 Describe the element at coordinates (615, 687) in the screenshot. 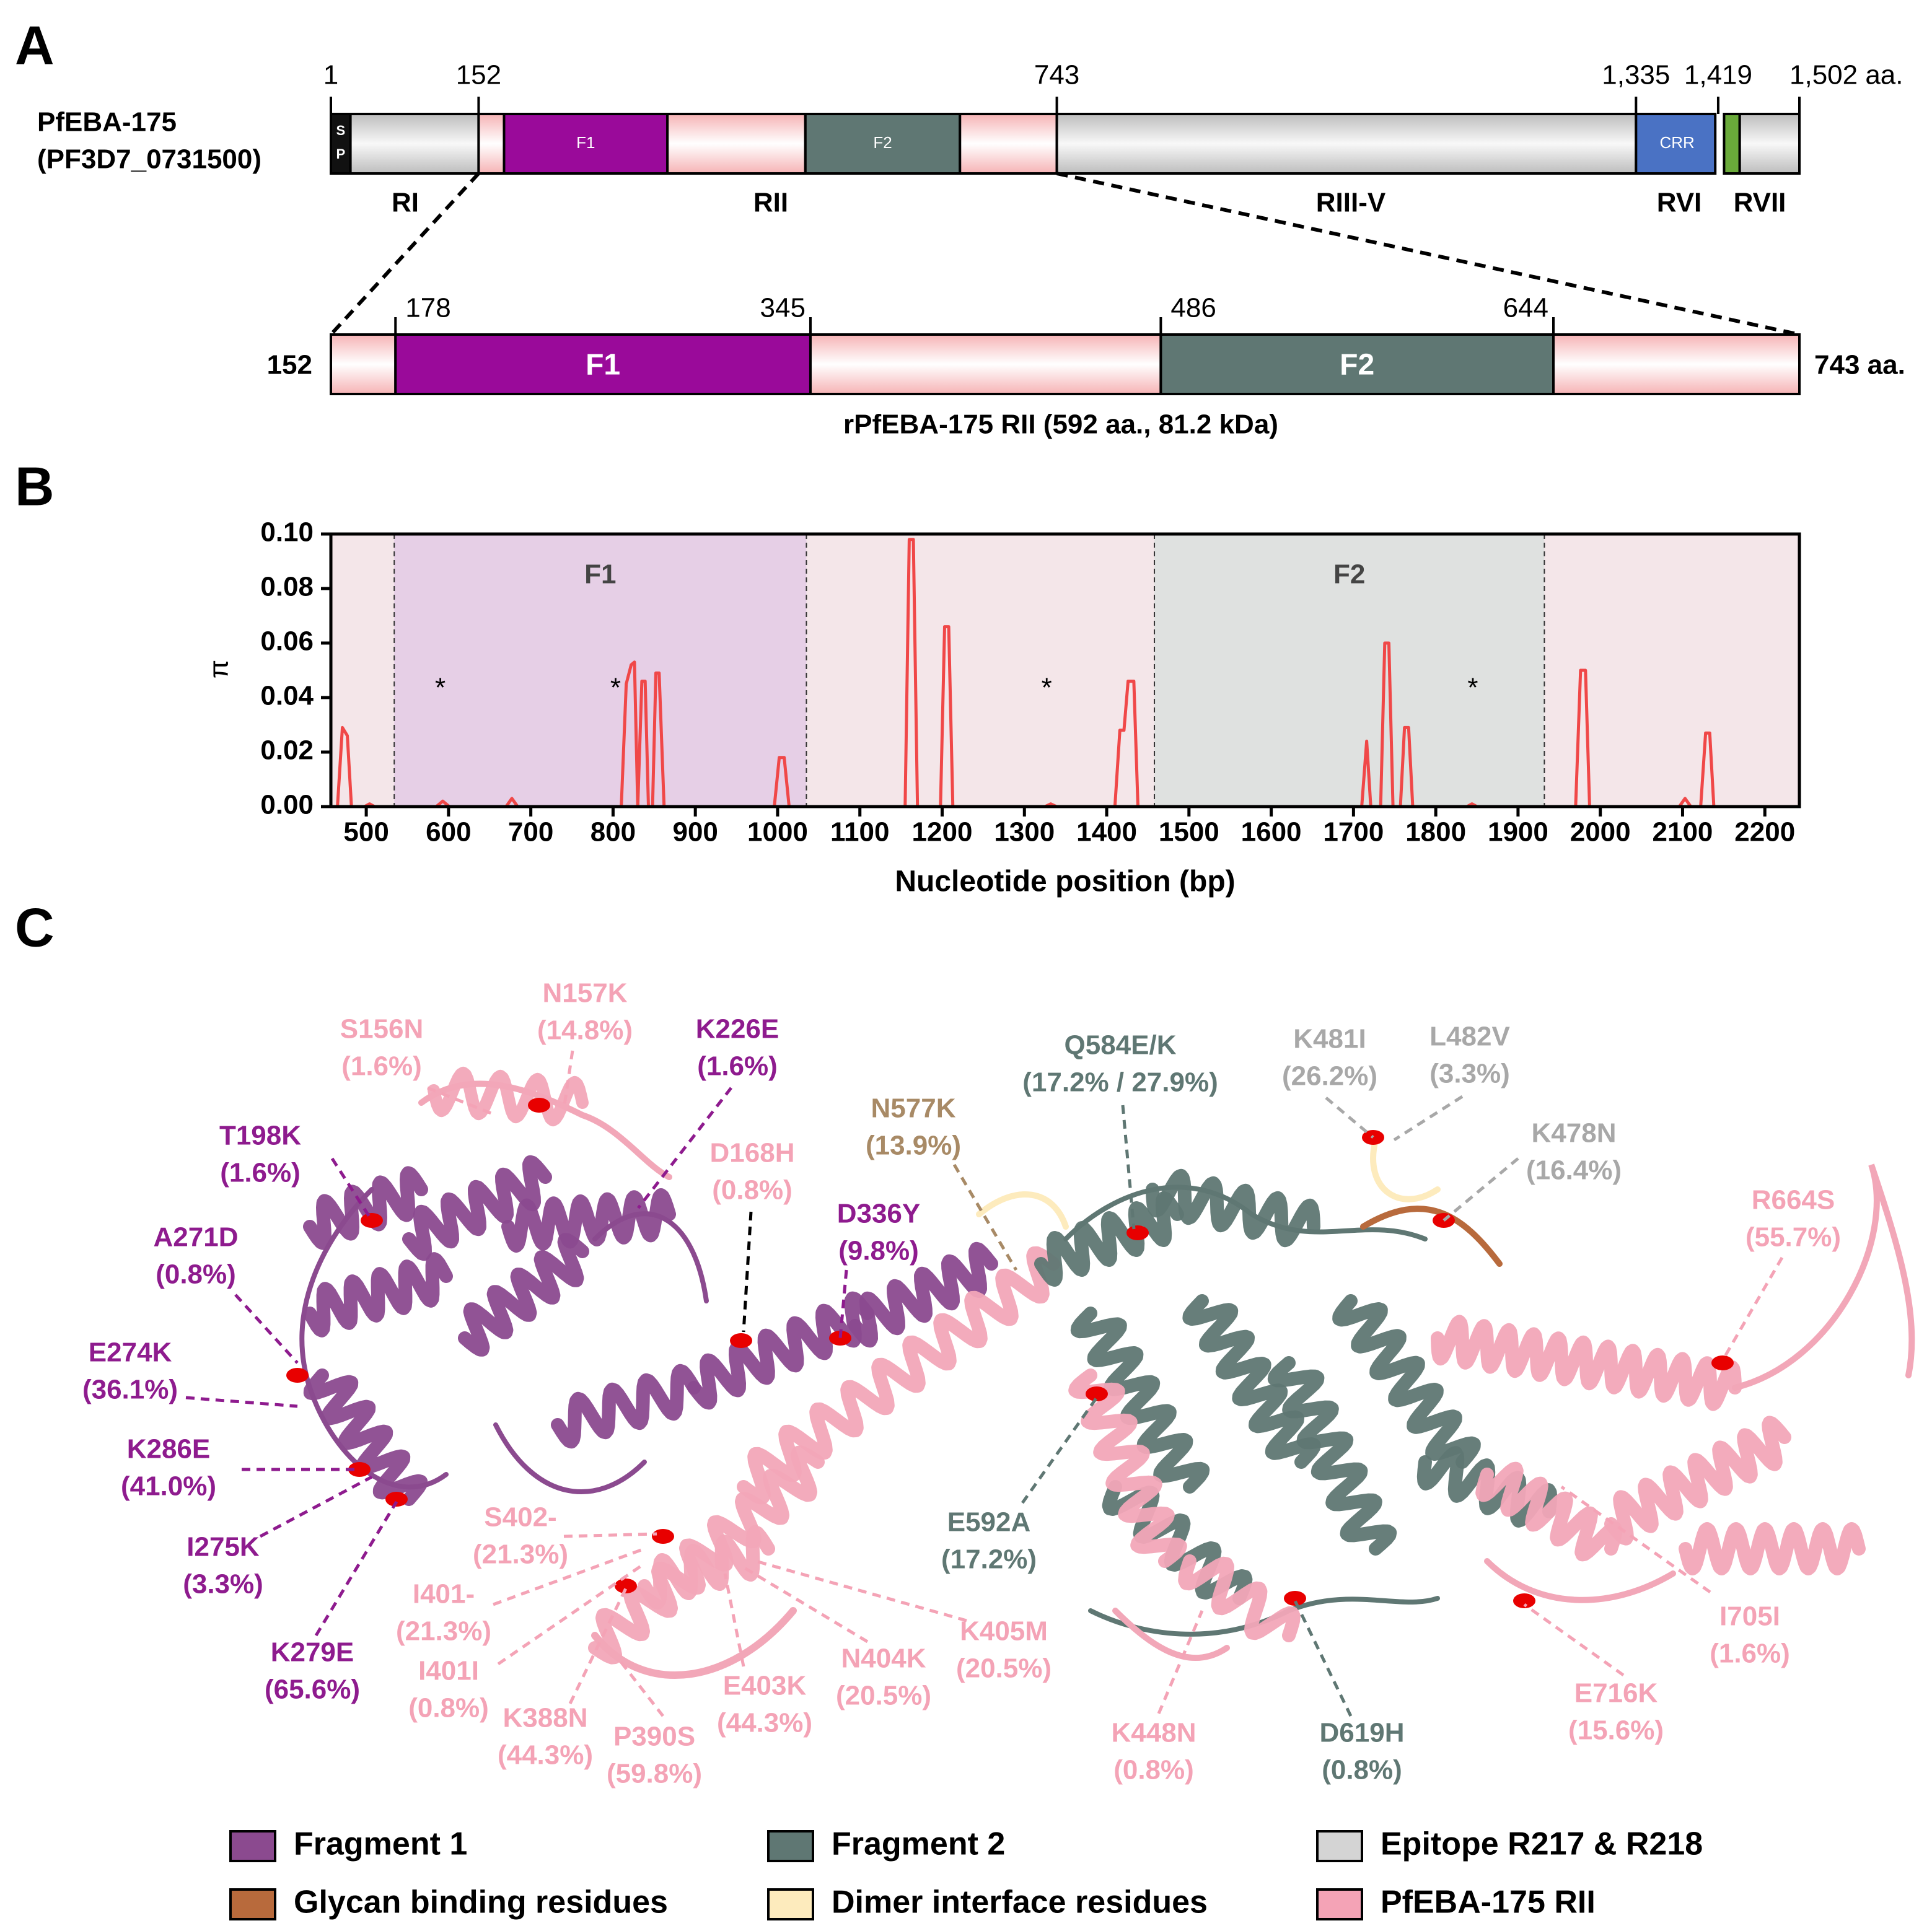

I see `significance-mark: *` at that location.